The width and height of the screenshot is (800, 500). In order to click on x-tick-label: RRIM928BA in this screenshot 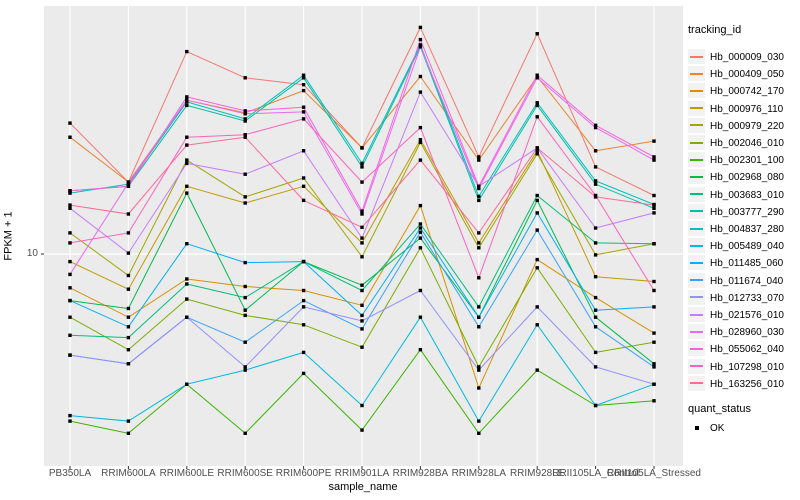, I will do `click(420, 473)`.